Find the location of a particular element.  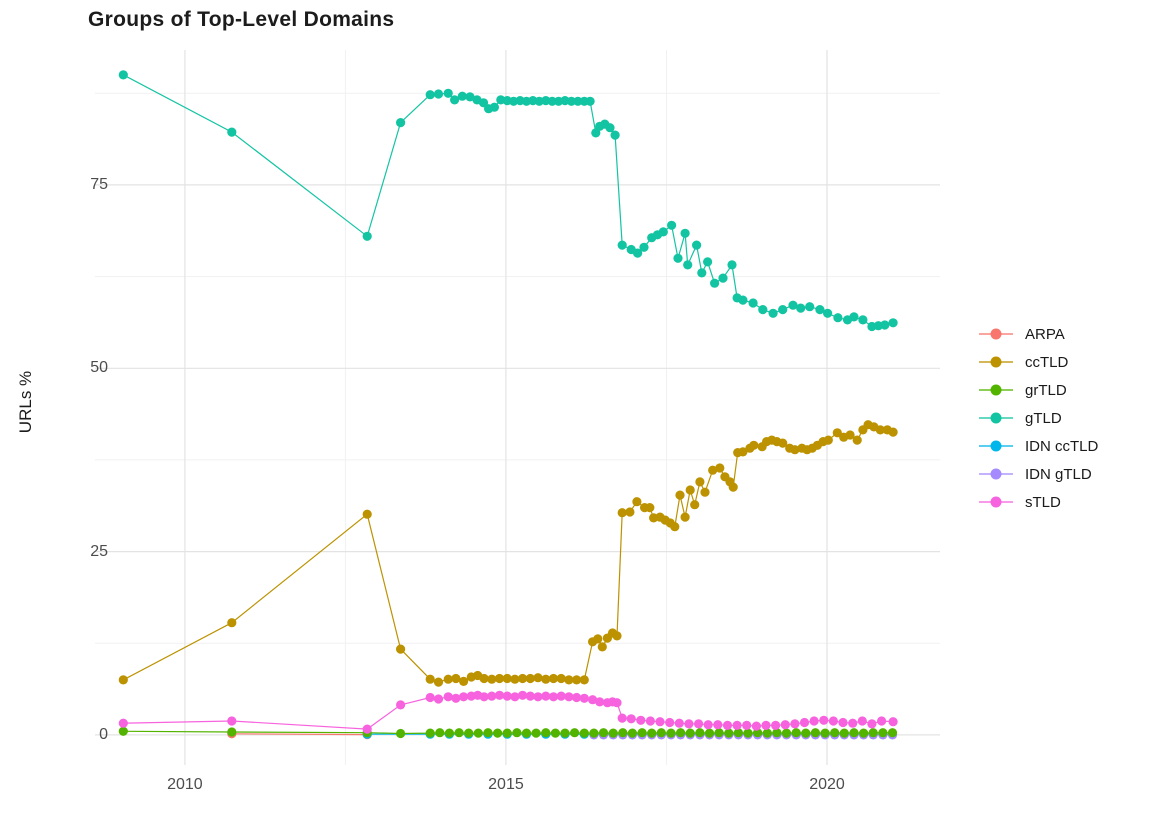

legend-key-dot is located at coordinates (996, 418).